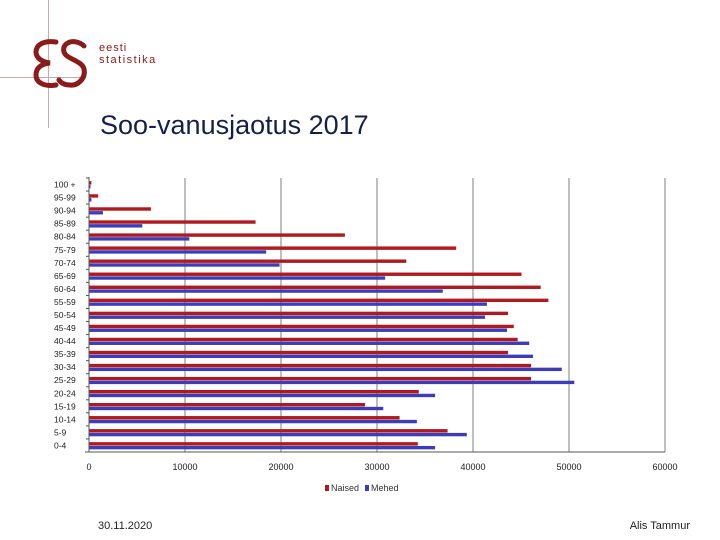  Describe the element at coordinates (327, 488) in the screenshot. I see `legend-swatch-naised` at that location.